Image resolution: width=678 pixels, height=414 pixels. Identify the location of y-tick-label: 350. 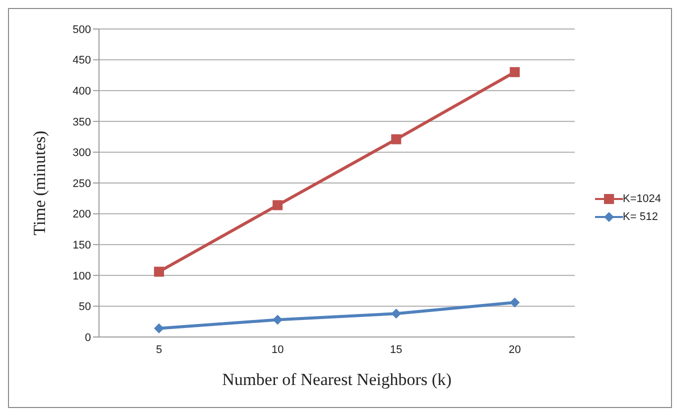
(81, 122).